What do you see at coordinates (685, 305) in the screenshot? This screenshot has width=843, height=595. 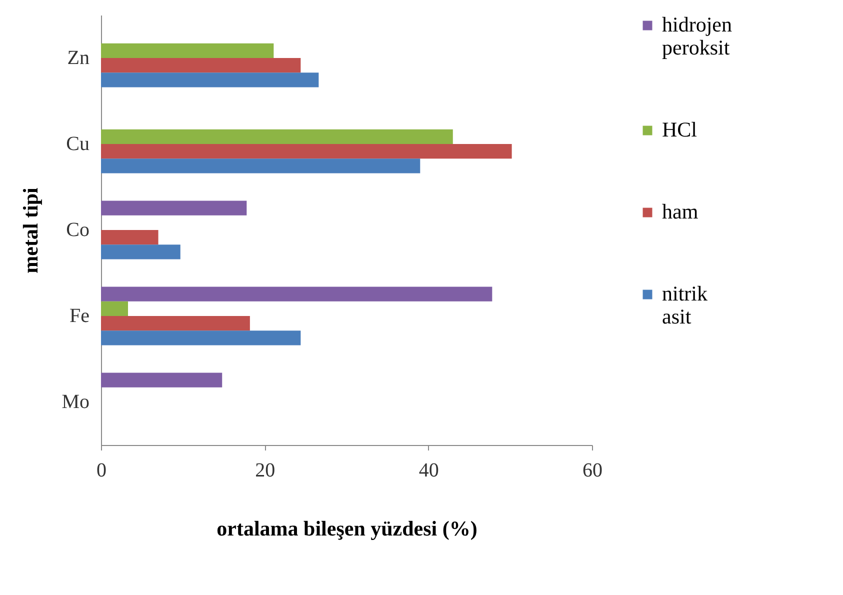 I see `legend-label: nitrik asit` at bounding box center [685, 305].